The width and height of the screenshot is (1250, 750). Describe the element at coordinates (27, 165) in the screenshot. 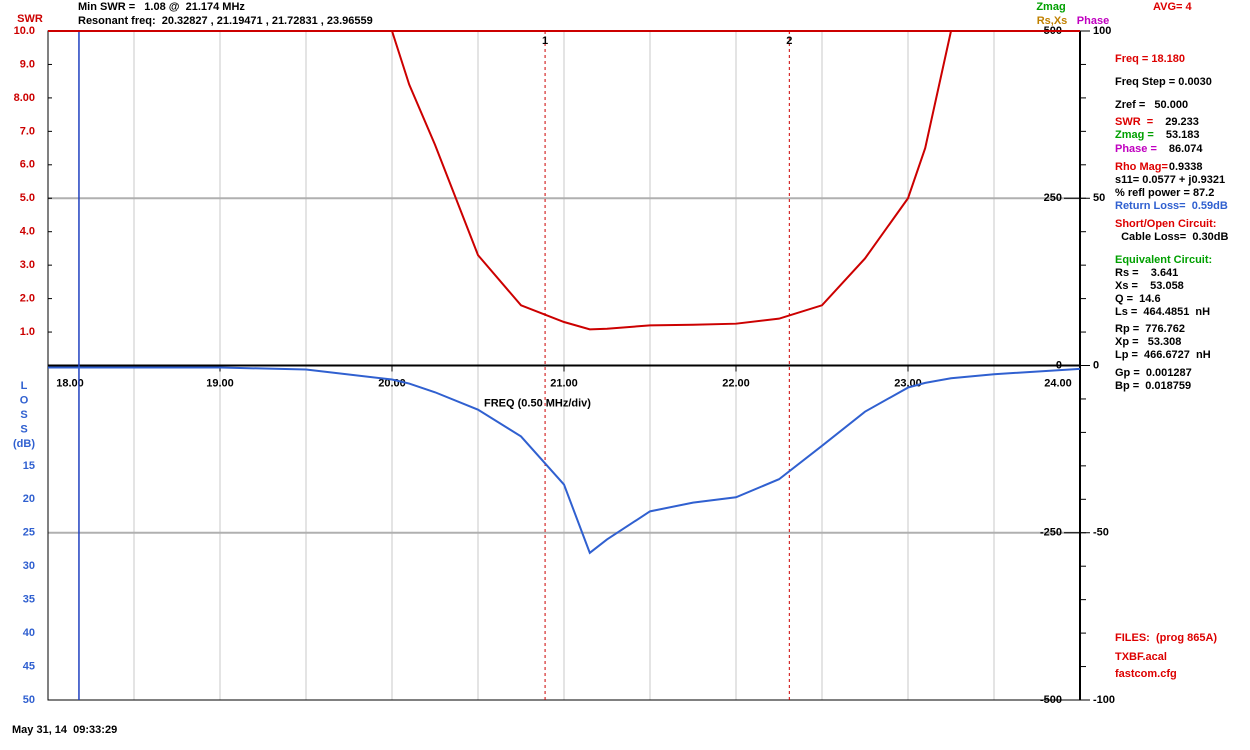

I see `y-tick-label: 6.0` at that location.